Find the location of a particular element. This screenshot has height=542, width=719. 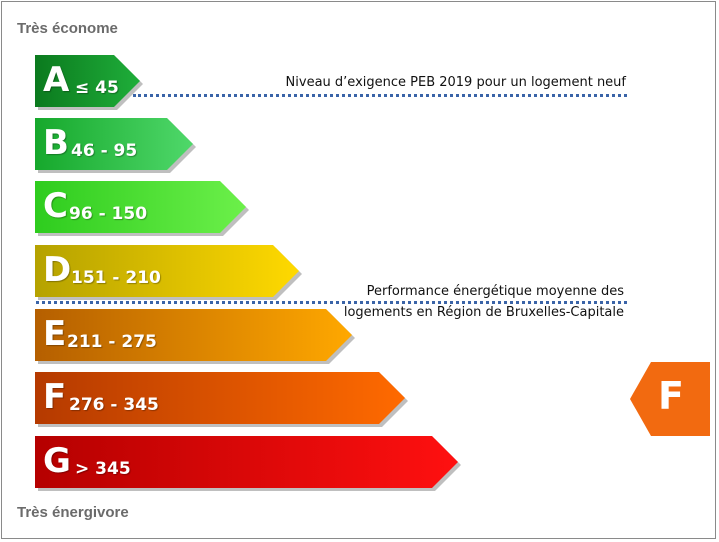

band-letter: B is located at coordinates (56, 143).